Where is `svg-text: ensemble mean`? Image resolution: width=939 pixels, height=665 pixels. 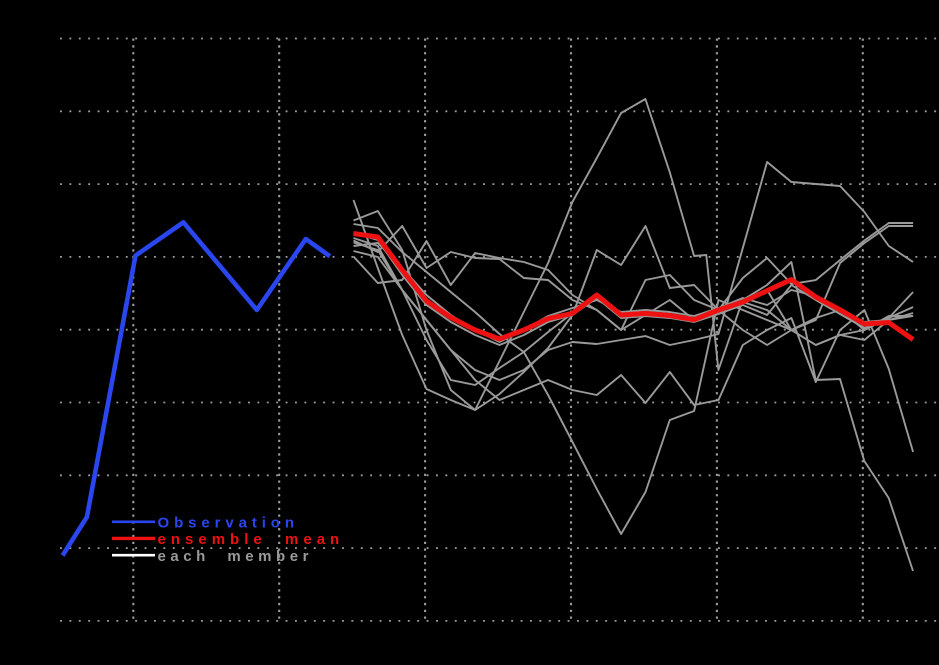
svg-text: ensemble mean is located at coordinates (251, 539).